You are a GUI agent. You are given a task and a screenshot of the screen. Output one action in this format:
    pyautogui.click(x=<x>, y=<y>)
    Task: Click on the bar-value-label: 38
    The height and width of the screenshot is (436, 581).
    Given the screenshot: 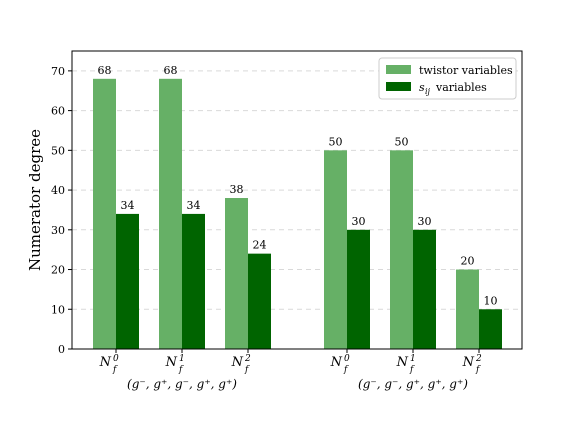 What is the action you would take?
    pyautogui.click(x=237, y=189)
    